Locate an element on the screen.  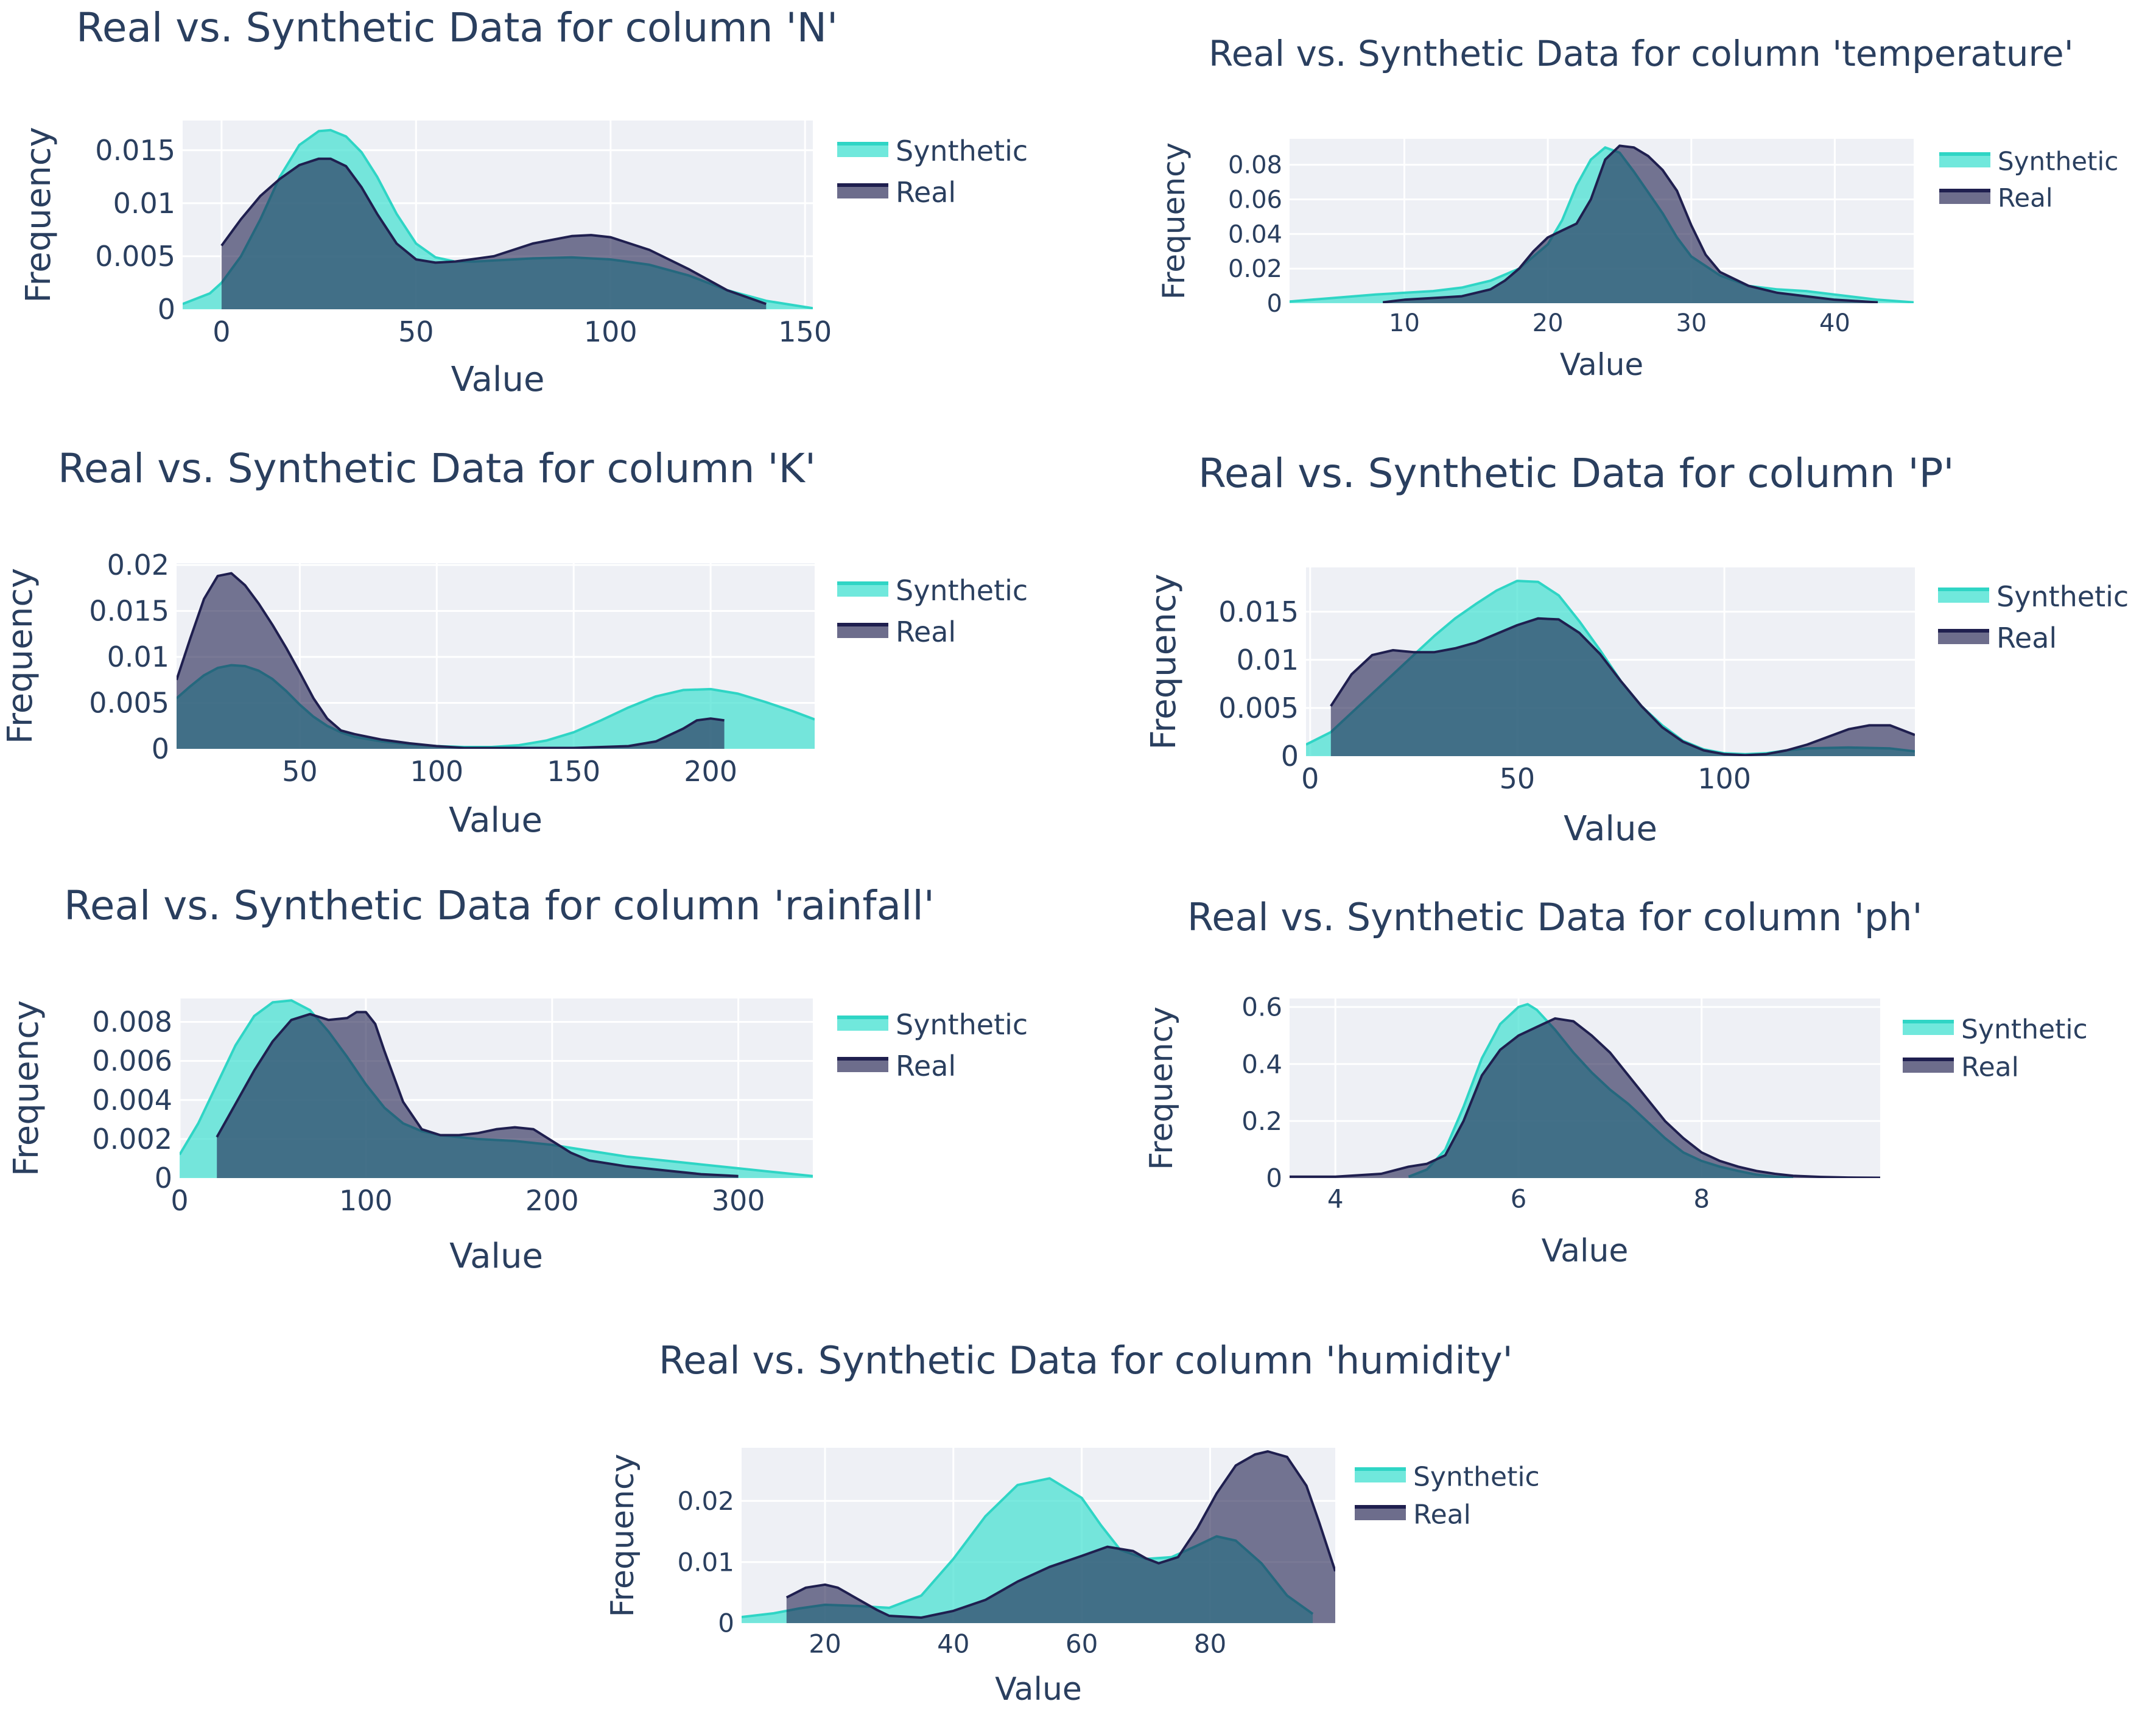
synthetic-line is located at coordinates (1602, 224).